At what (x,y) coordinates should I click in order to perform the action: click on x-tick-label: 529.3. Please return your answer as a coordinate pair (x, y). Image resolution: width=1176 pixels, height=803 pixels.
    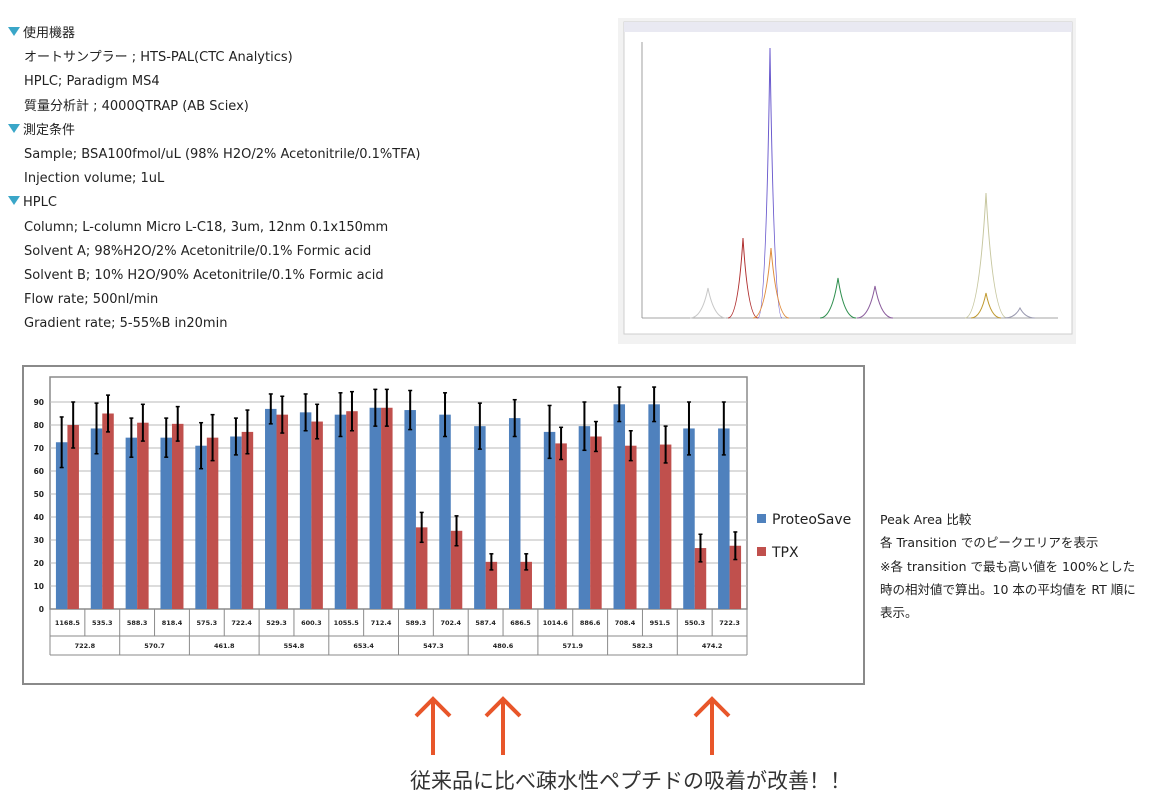
    Looking at the image, I should click on (276, 623).